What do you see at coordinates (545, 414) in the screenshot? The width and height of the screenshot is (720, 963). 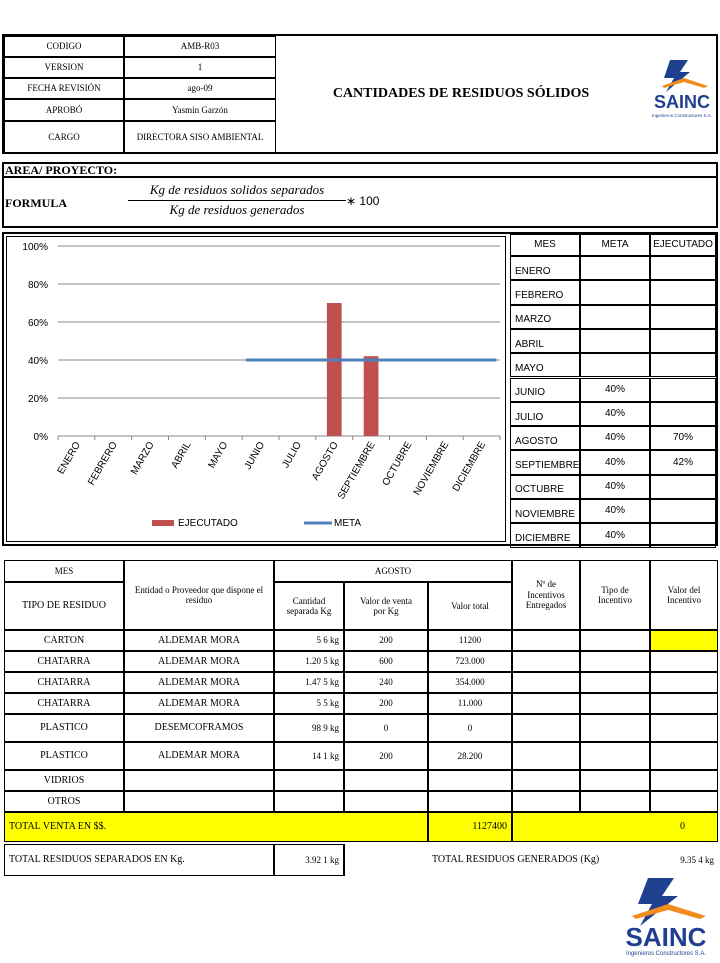 I see `meta-row-month: JULIO` at bounding box center [545, 414].